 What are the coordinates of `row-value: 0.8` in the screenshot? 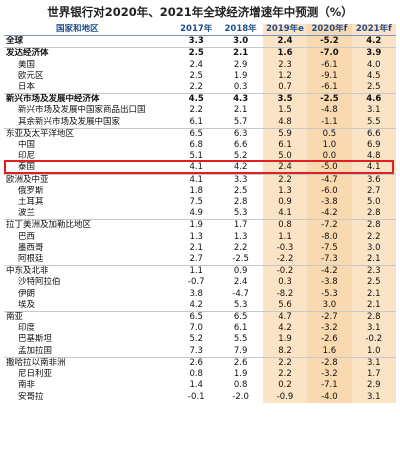 It's located at (196, 374).